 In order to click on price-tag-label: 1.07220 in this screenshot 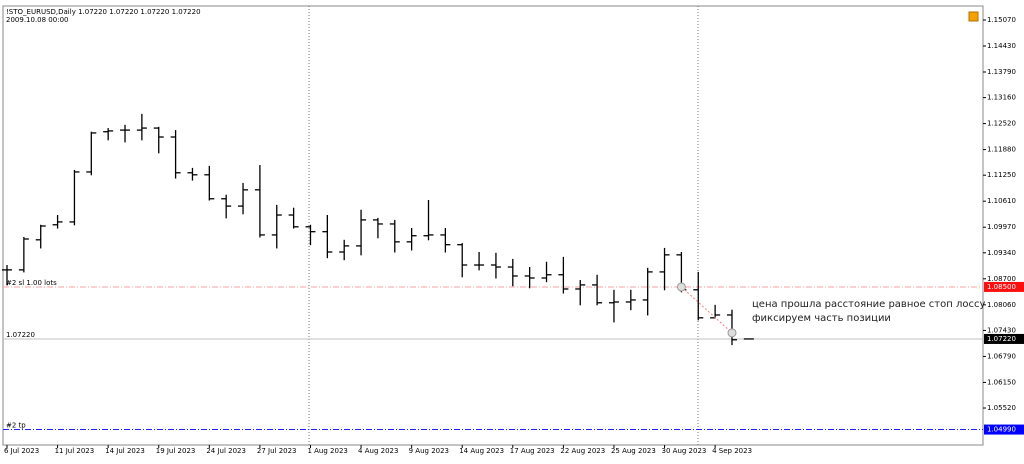, I will do `click(1001, 339)`.